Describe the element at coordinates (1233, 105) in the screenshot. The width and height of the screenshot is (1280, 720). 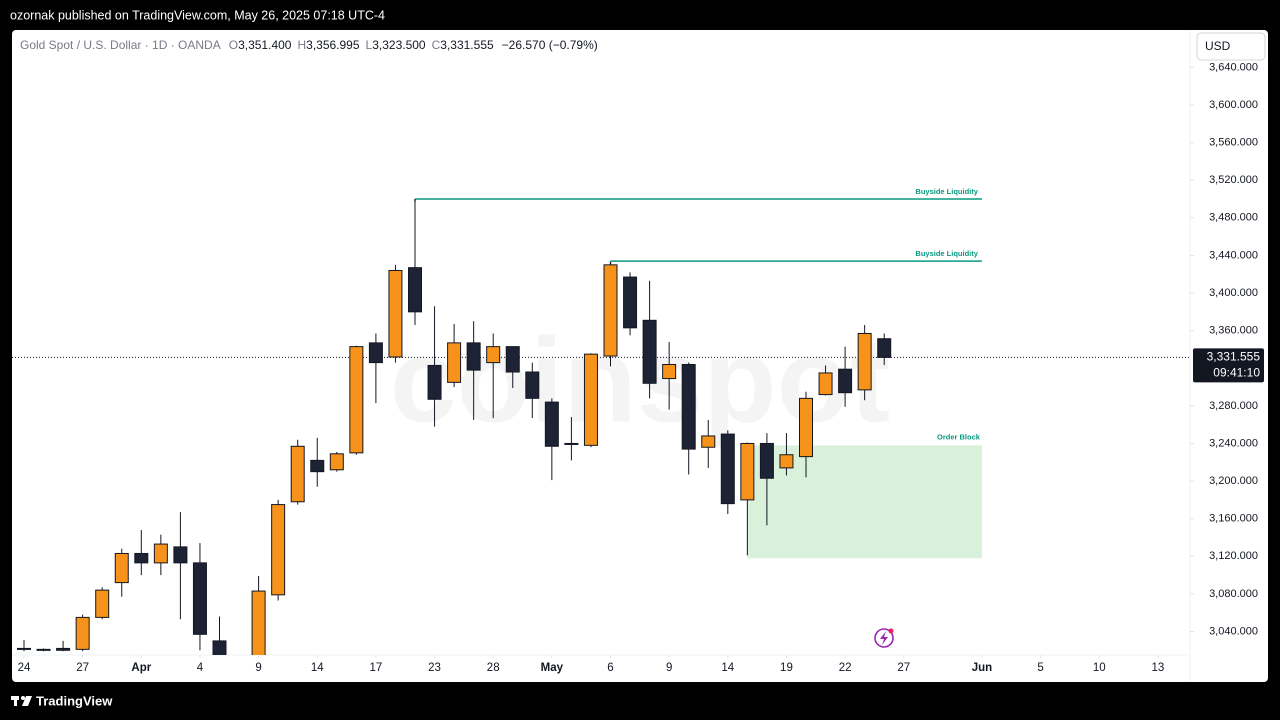
I see `y-tick-label: 3,600.000` at that location.